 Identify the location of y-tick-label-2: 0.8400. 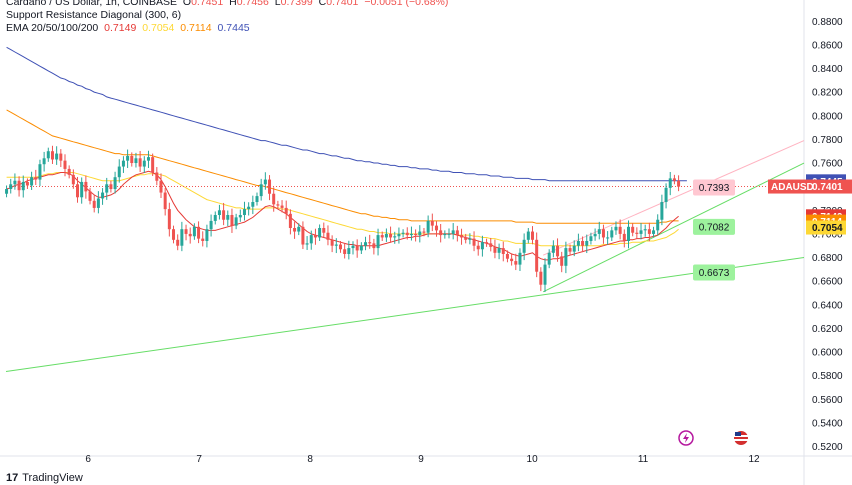
(827, 69).